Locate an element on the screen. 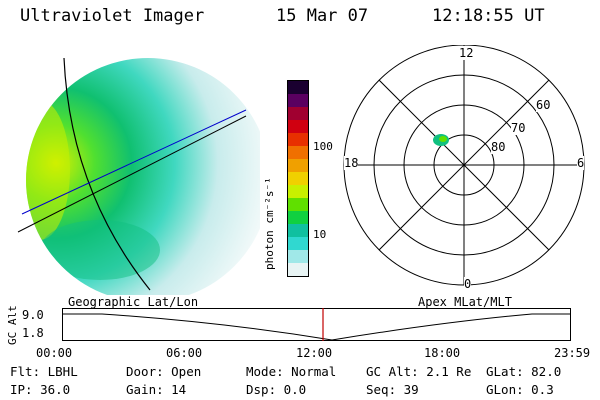 The width and height of the screenshot is (600, 400). status-seq: Seq: 39 is located at coordinates (392, 389).